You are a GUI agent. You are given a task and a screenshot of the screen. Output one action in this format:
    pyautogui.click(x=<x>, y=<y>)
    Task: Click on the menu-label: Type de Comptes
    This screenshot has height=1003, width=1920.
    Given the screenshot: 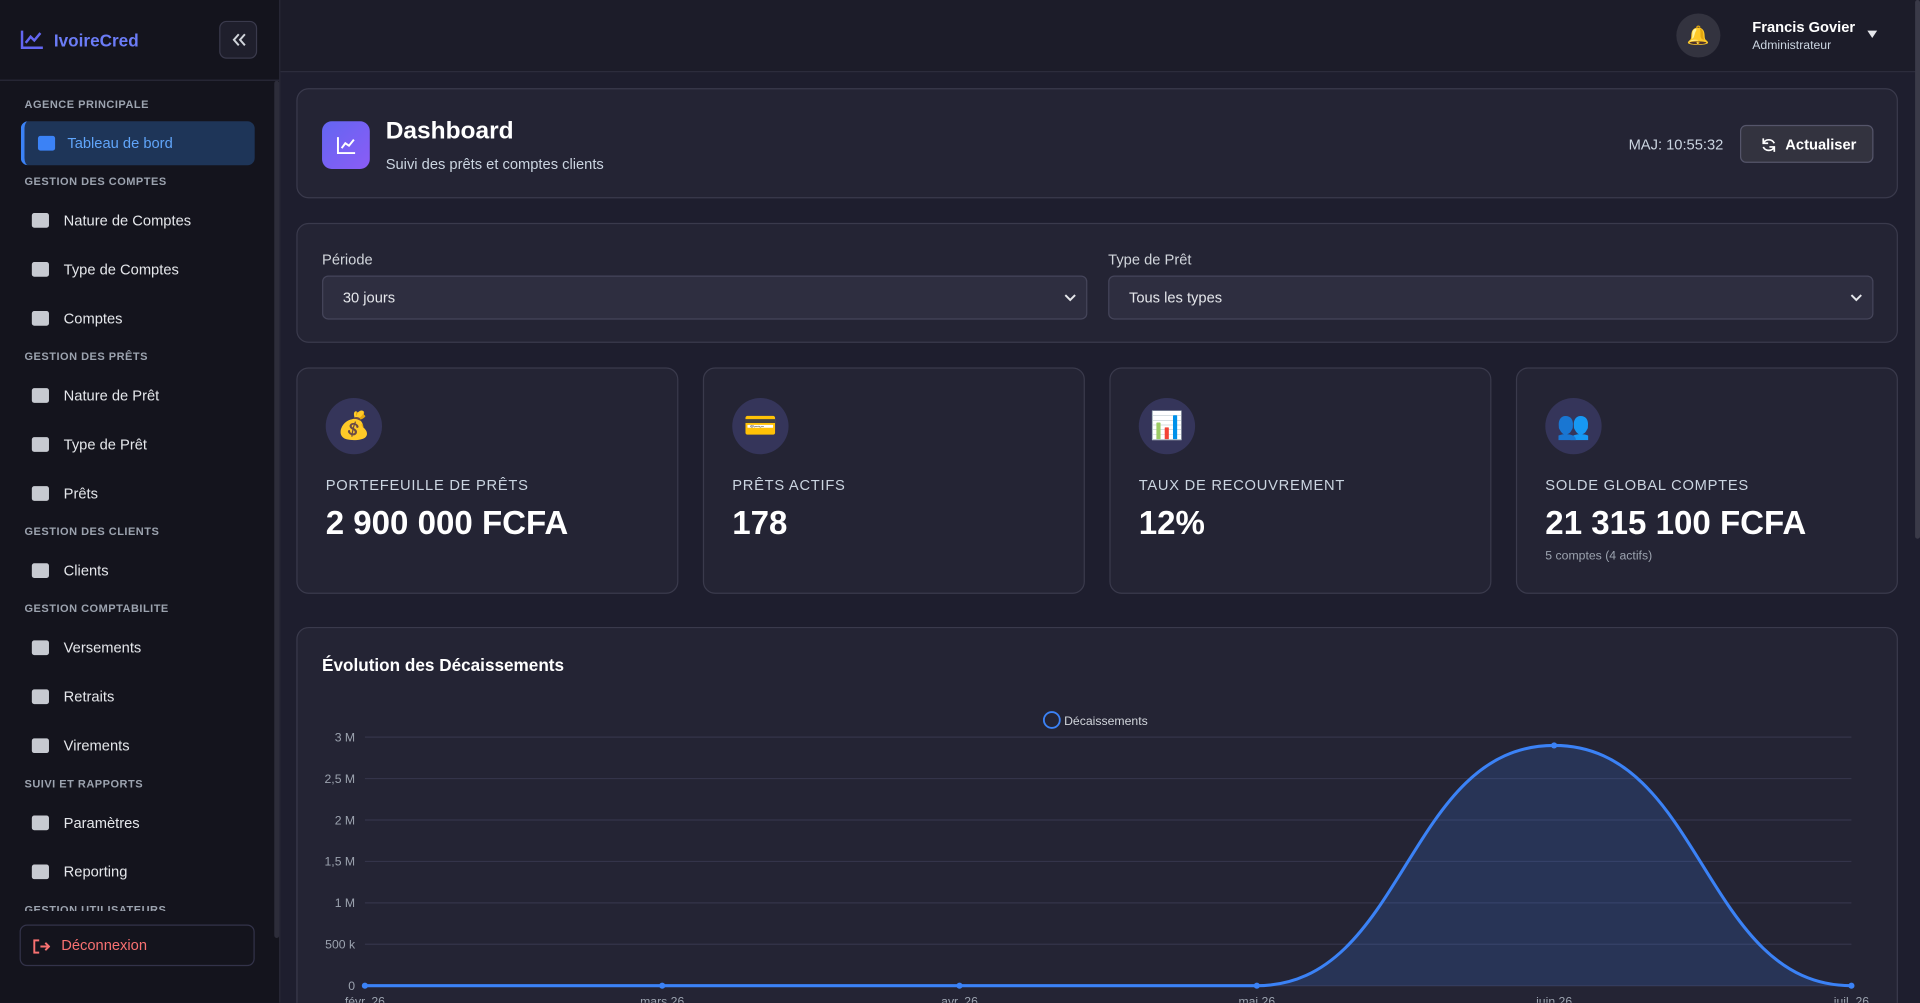 What is the action you would take?
    pyautogui.click(x=121, y=269)
    